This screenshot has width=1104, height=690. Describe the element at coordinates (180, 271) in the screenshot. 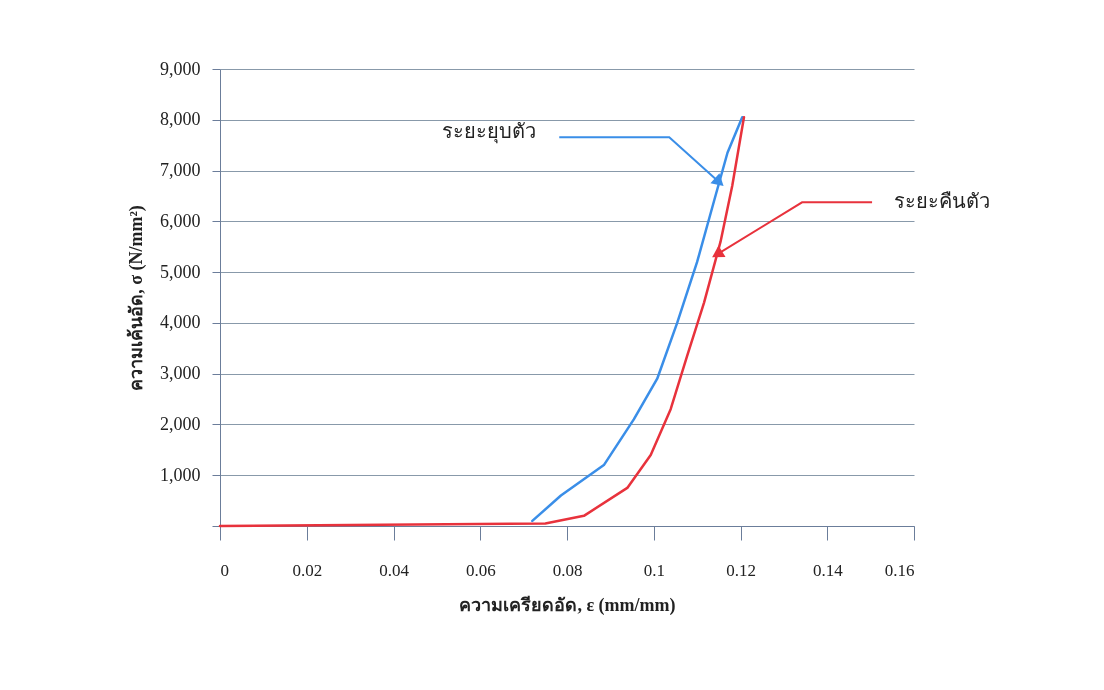

I see `y-tick-label: 5,000` at that location.